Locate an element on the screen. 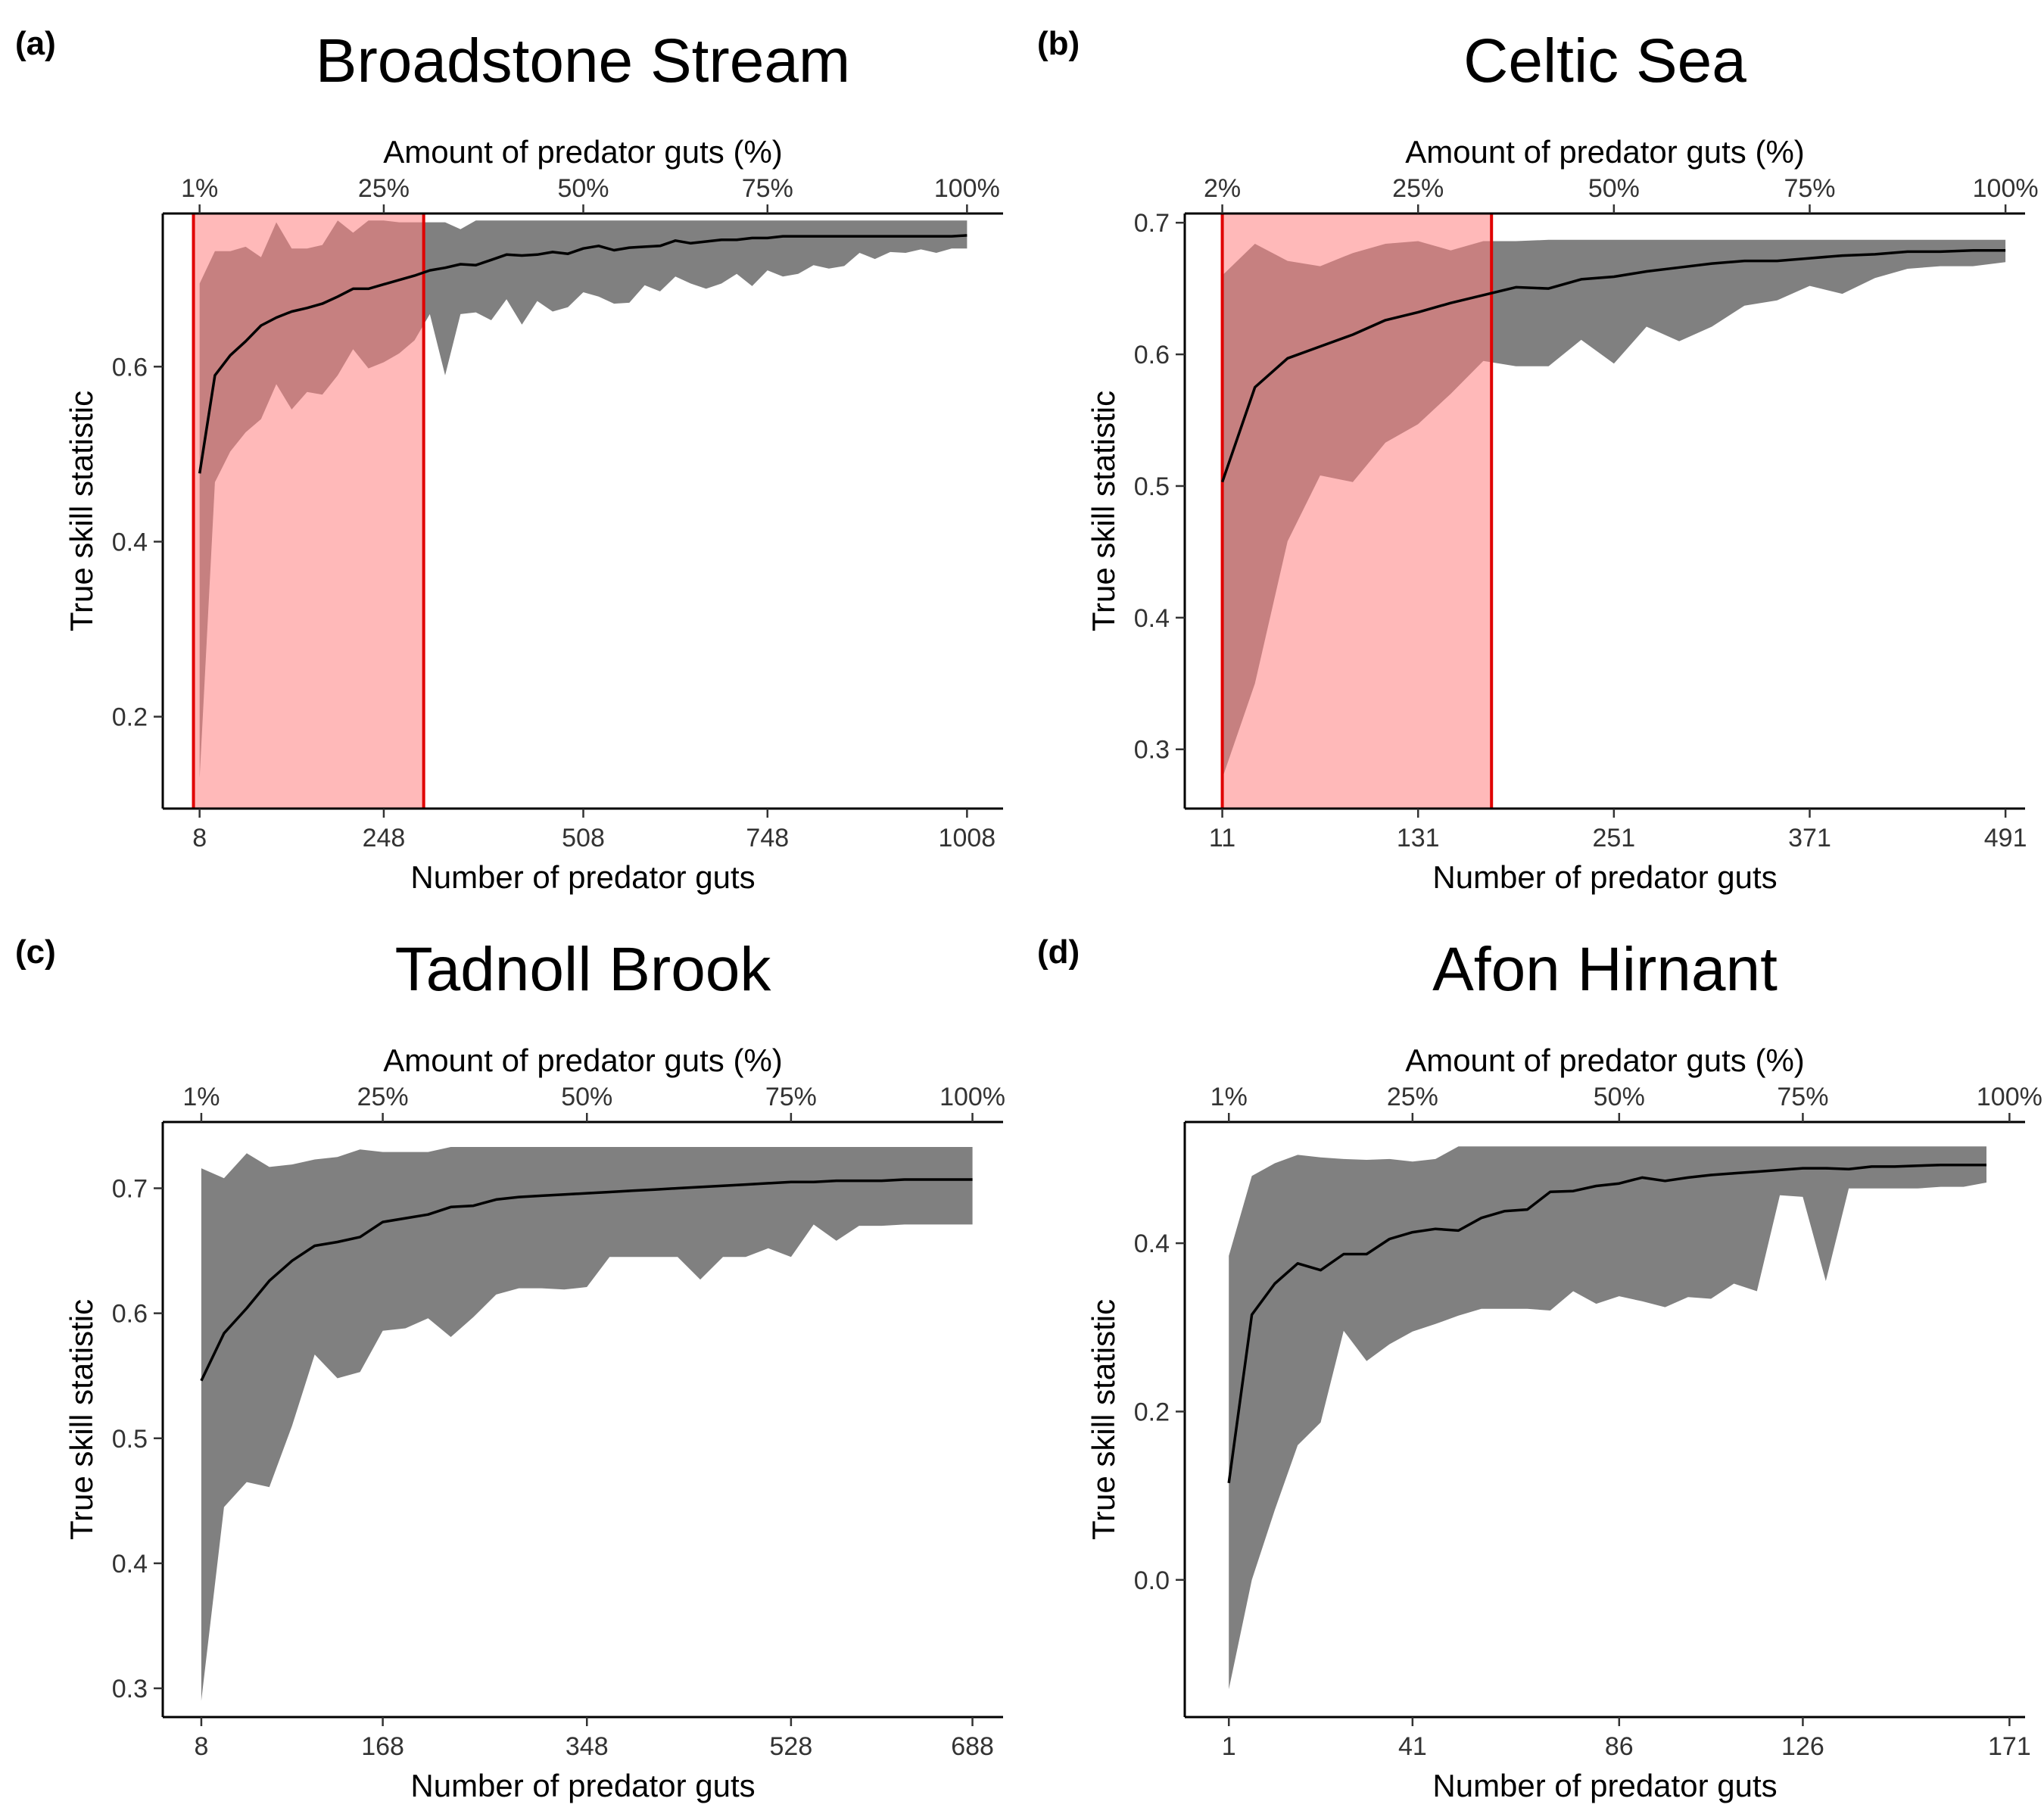 This screenshot has width=2044, height=1817. chart-title: Broadstone Stream is located at coordinates (583, 60).